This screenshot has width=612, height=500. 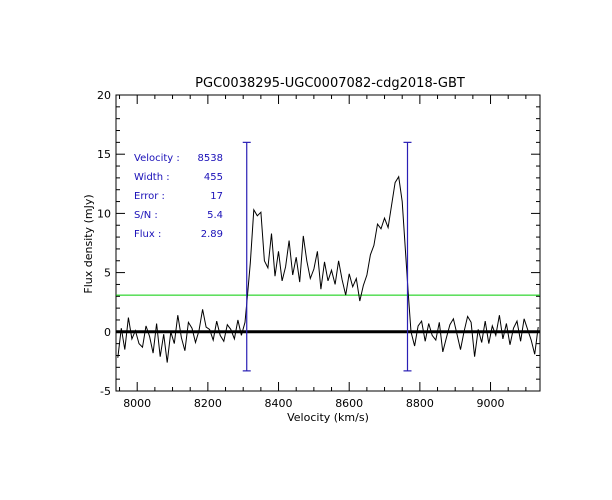 What do you see at coordinates (330, 83) in the screenshot?
I see `chart-title: PGC0038295-UGC0007082-cdg2018-GBT` at bounding box center [330, 83].